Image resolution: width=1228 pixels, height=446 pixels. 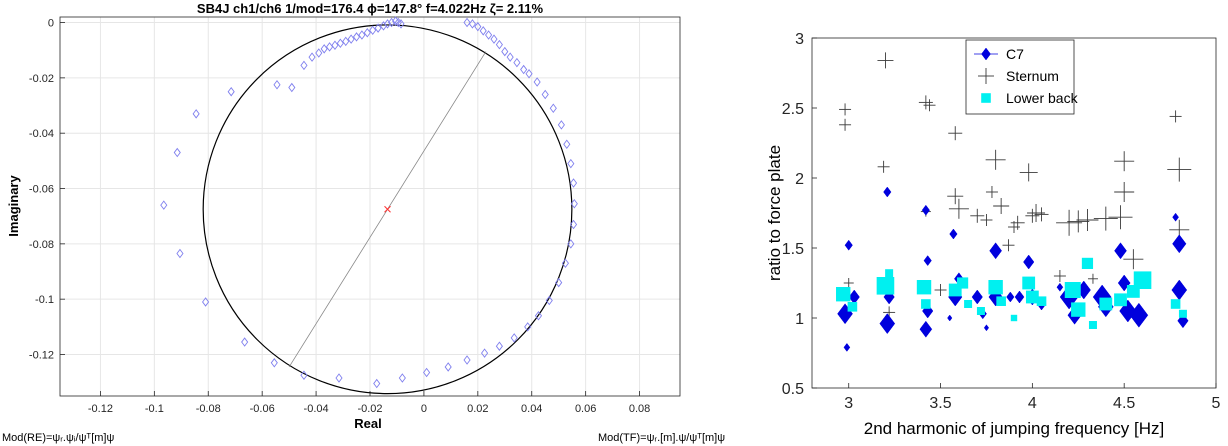 What do you see at coordinates (1014, 428) in the screenshot?
I see `right-x-axis-label: 2nd harmonic of jumping frequency [Hz]` at bounding box center [1014, 428].